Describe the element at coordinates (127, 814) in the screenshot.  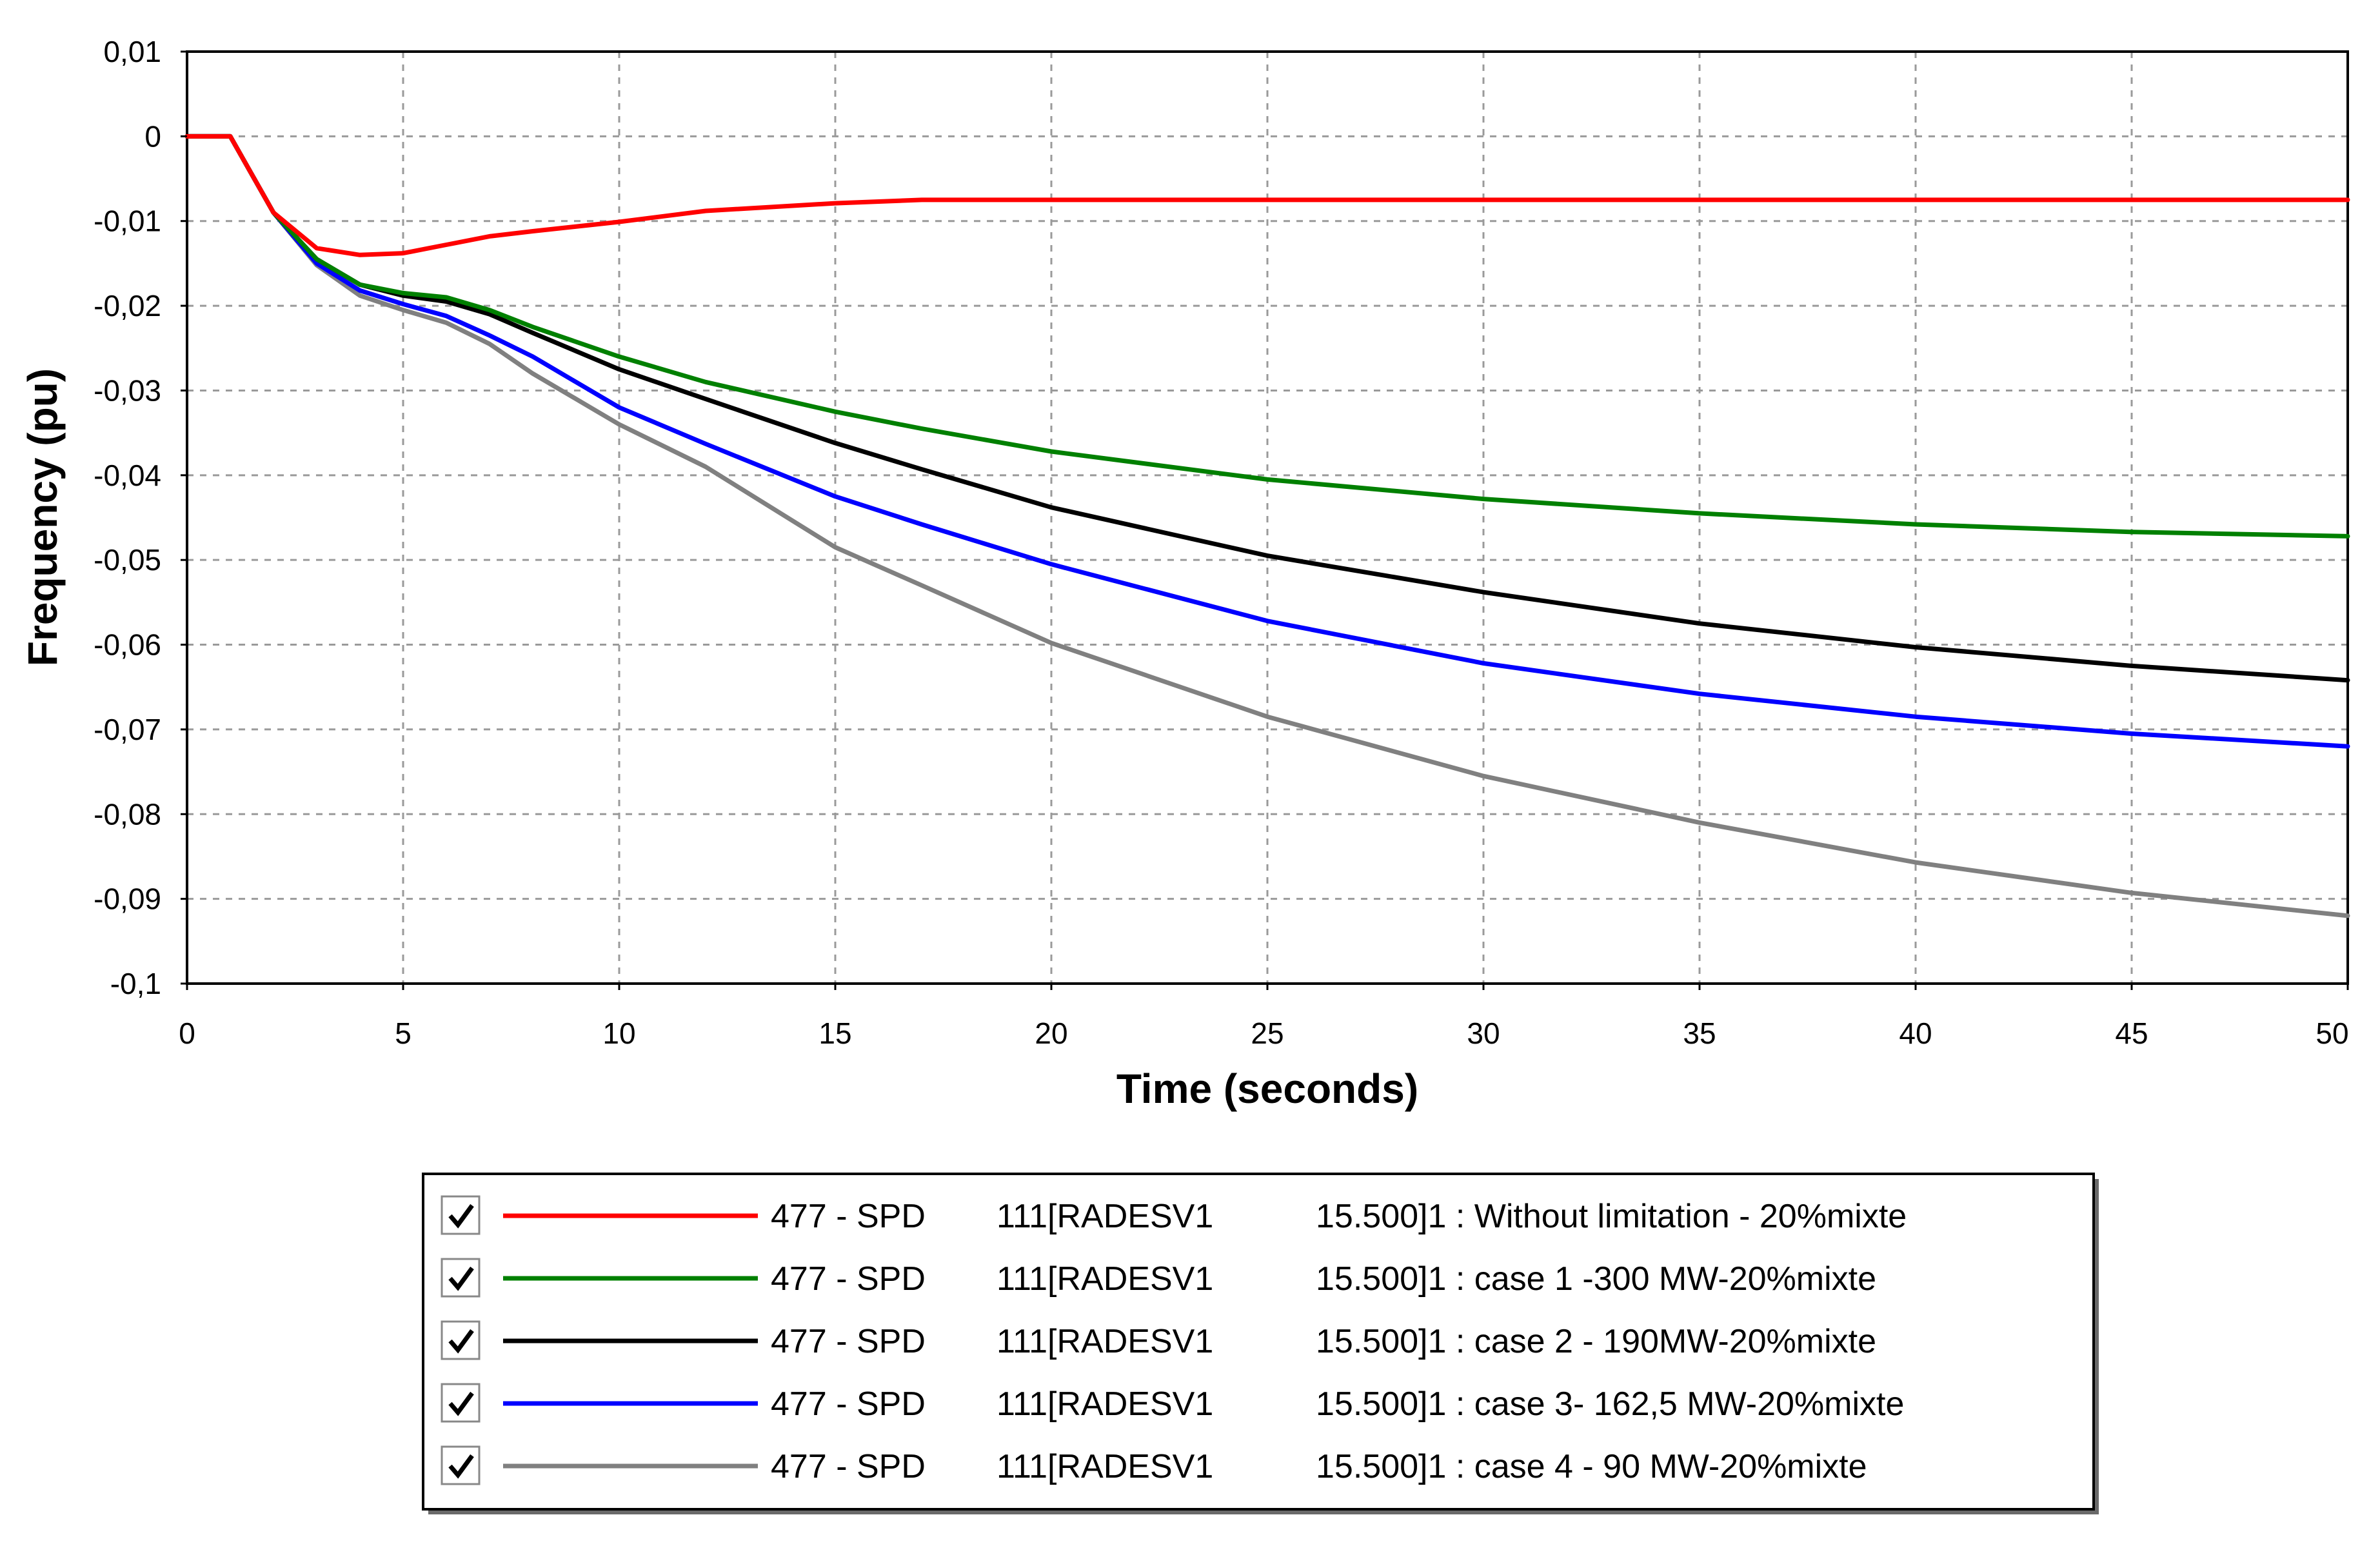
I see `y-tick-label: -0,08` at that location.